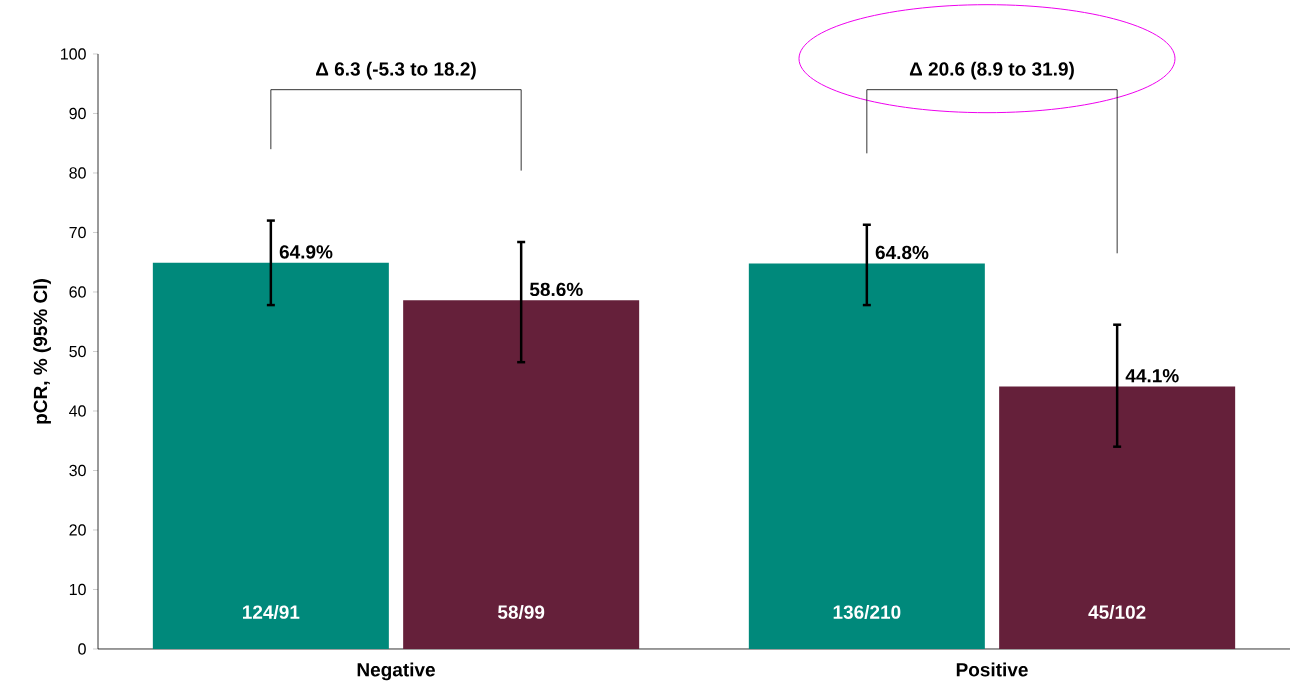 The height and width of the screenshot is (695, 1291). What do you see at coordinates (77, 351) in the screenshot?
I see `y-tick-label: 50` at bounding box center [77, 351].